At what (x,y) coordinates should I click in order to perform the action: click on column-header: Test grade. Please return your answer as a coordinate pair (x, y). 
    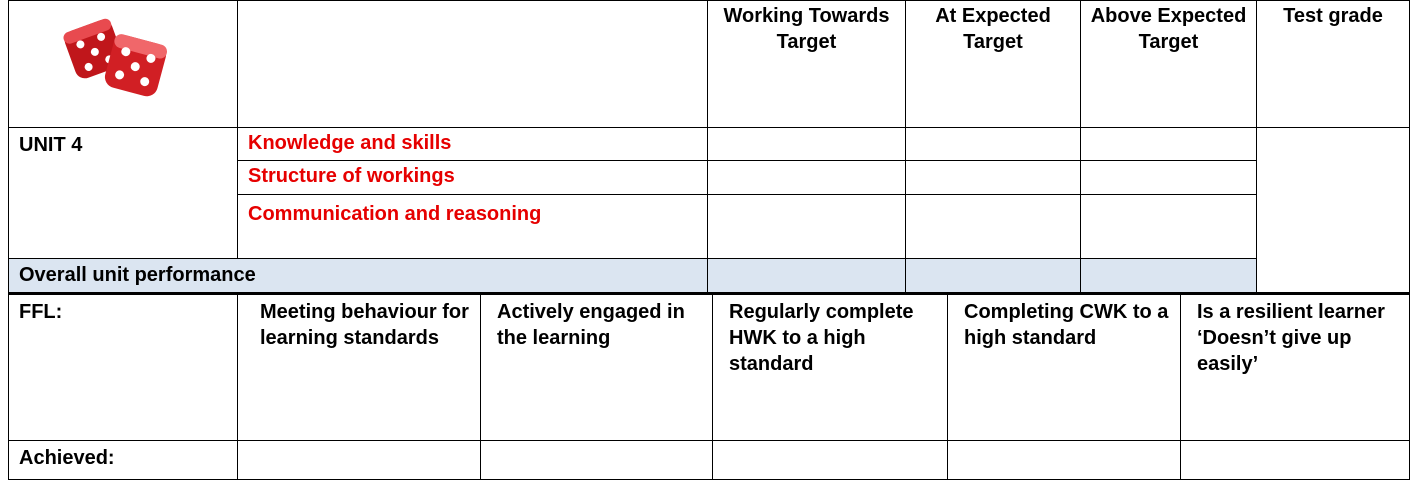
    Looking at the image, I should click on (1333, 64).